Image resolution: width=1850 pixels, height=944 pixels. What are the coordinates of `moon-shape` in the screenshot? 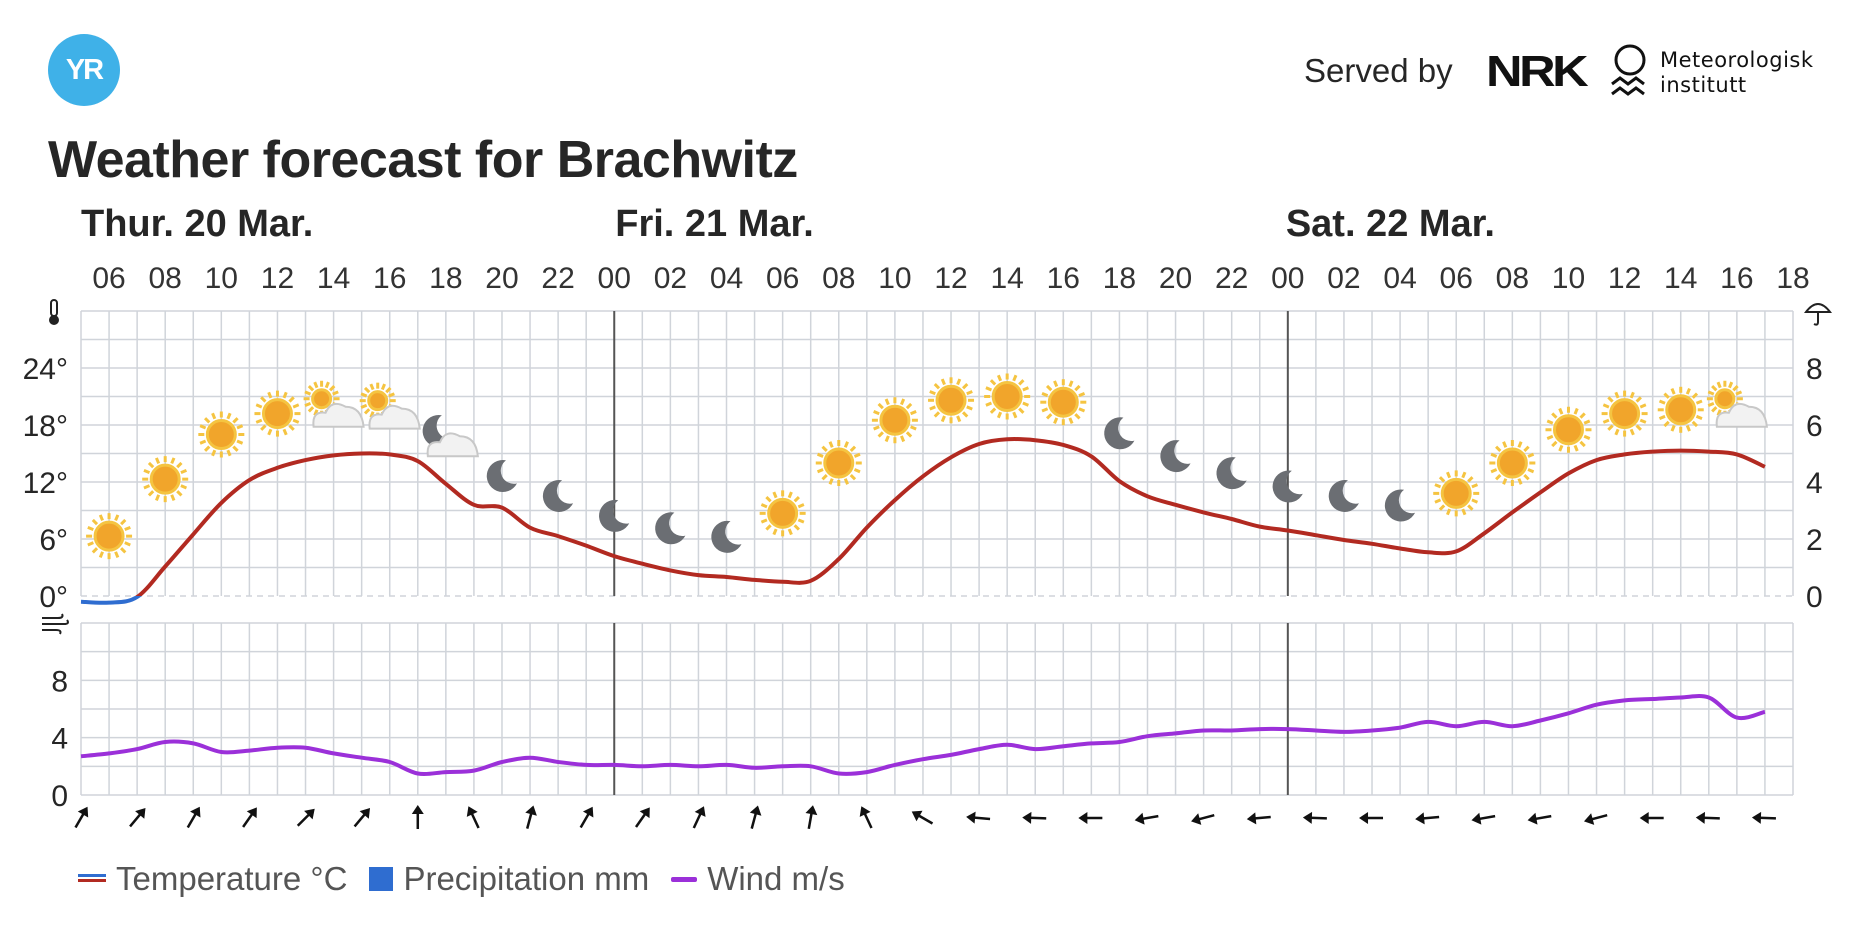 It's located at (1287, 486).